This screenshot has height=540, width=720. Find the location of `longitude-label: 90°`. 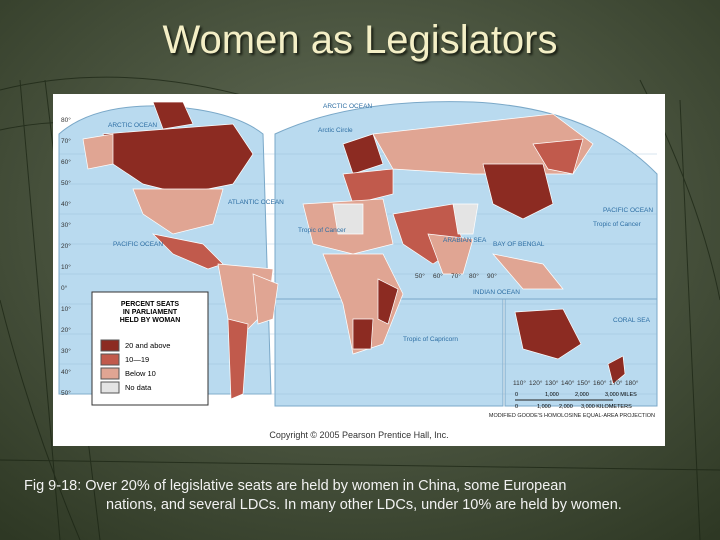

longitude-label: 90° is located at coordinates (492, 276).